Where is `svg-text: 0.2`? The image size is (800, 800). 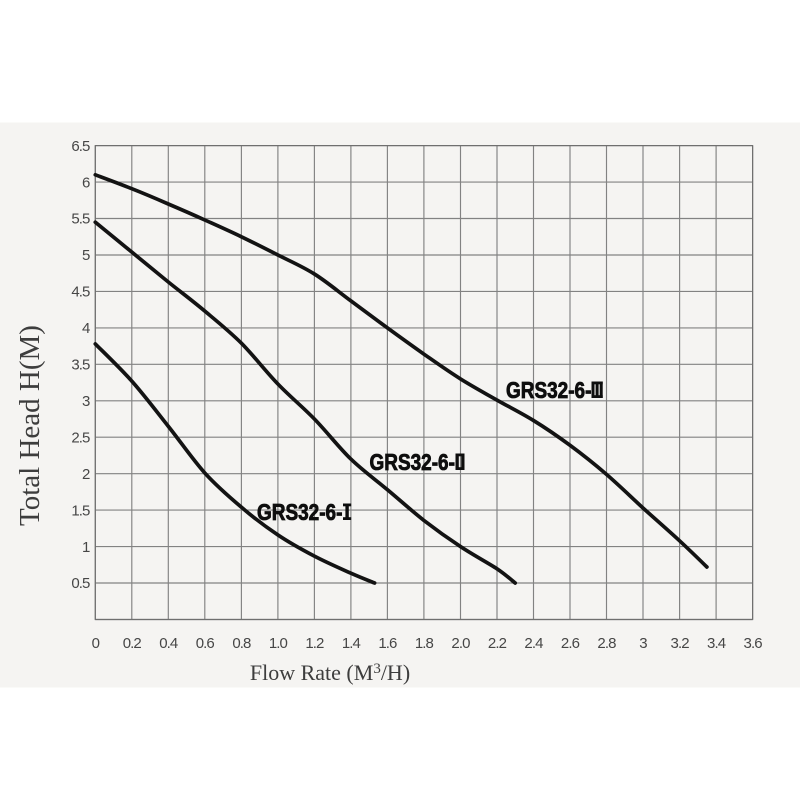
svg-text: 0.2 is located at coordinates (132, 643).